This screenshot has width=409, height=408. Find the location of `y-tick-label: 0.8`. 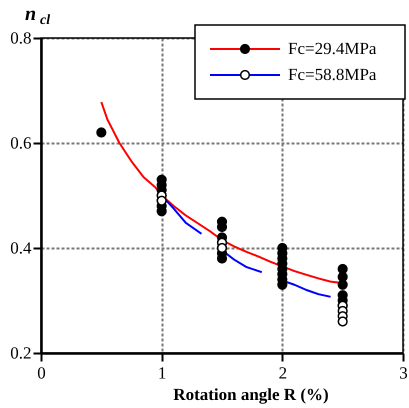

y-tick-label: 0.8 is located at coordinates (21, 38).